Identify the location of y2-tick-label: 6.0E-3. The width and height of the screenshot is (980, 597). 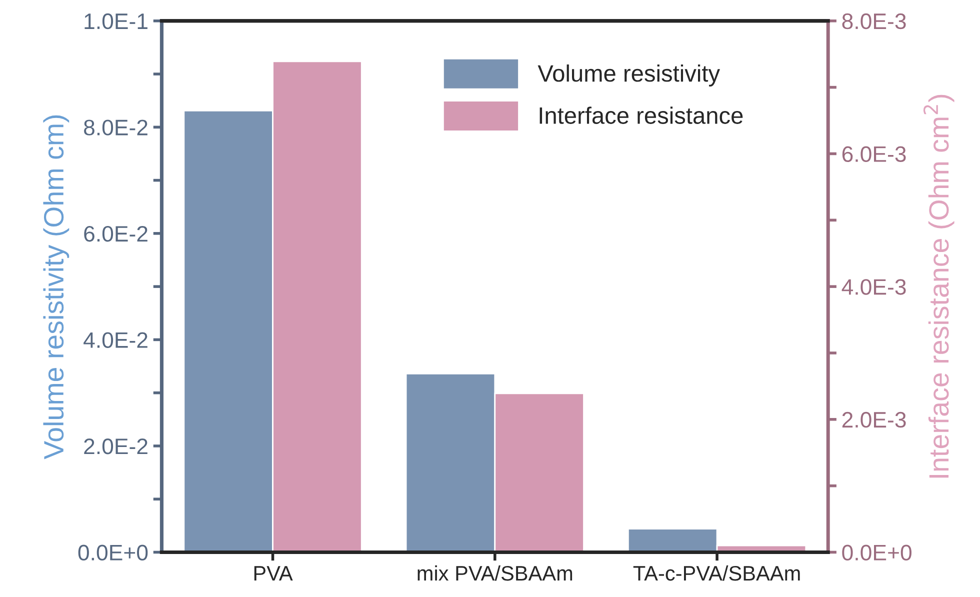
(874, 154).